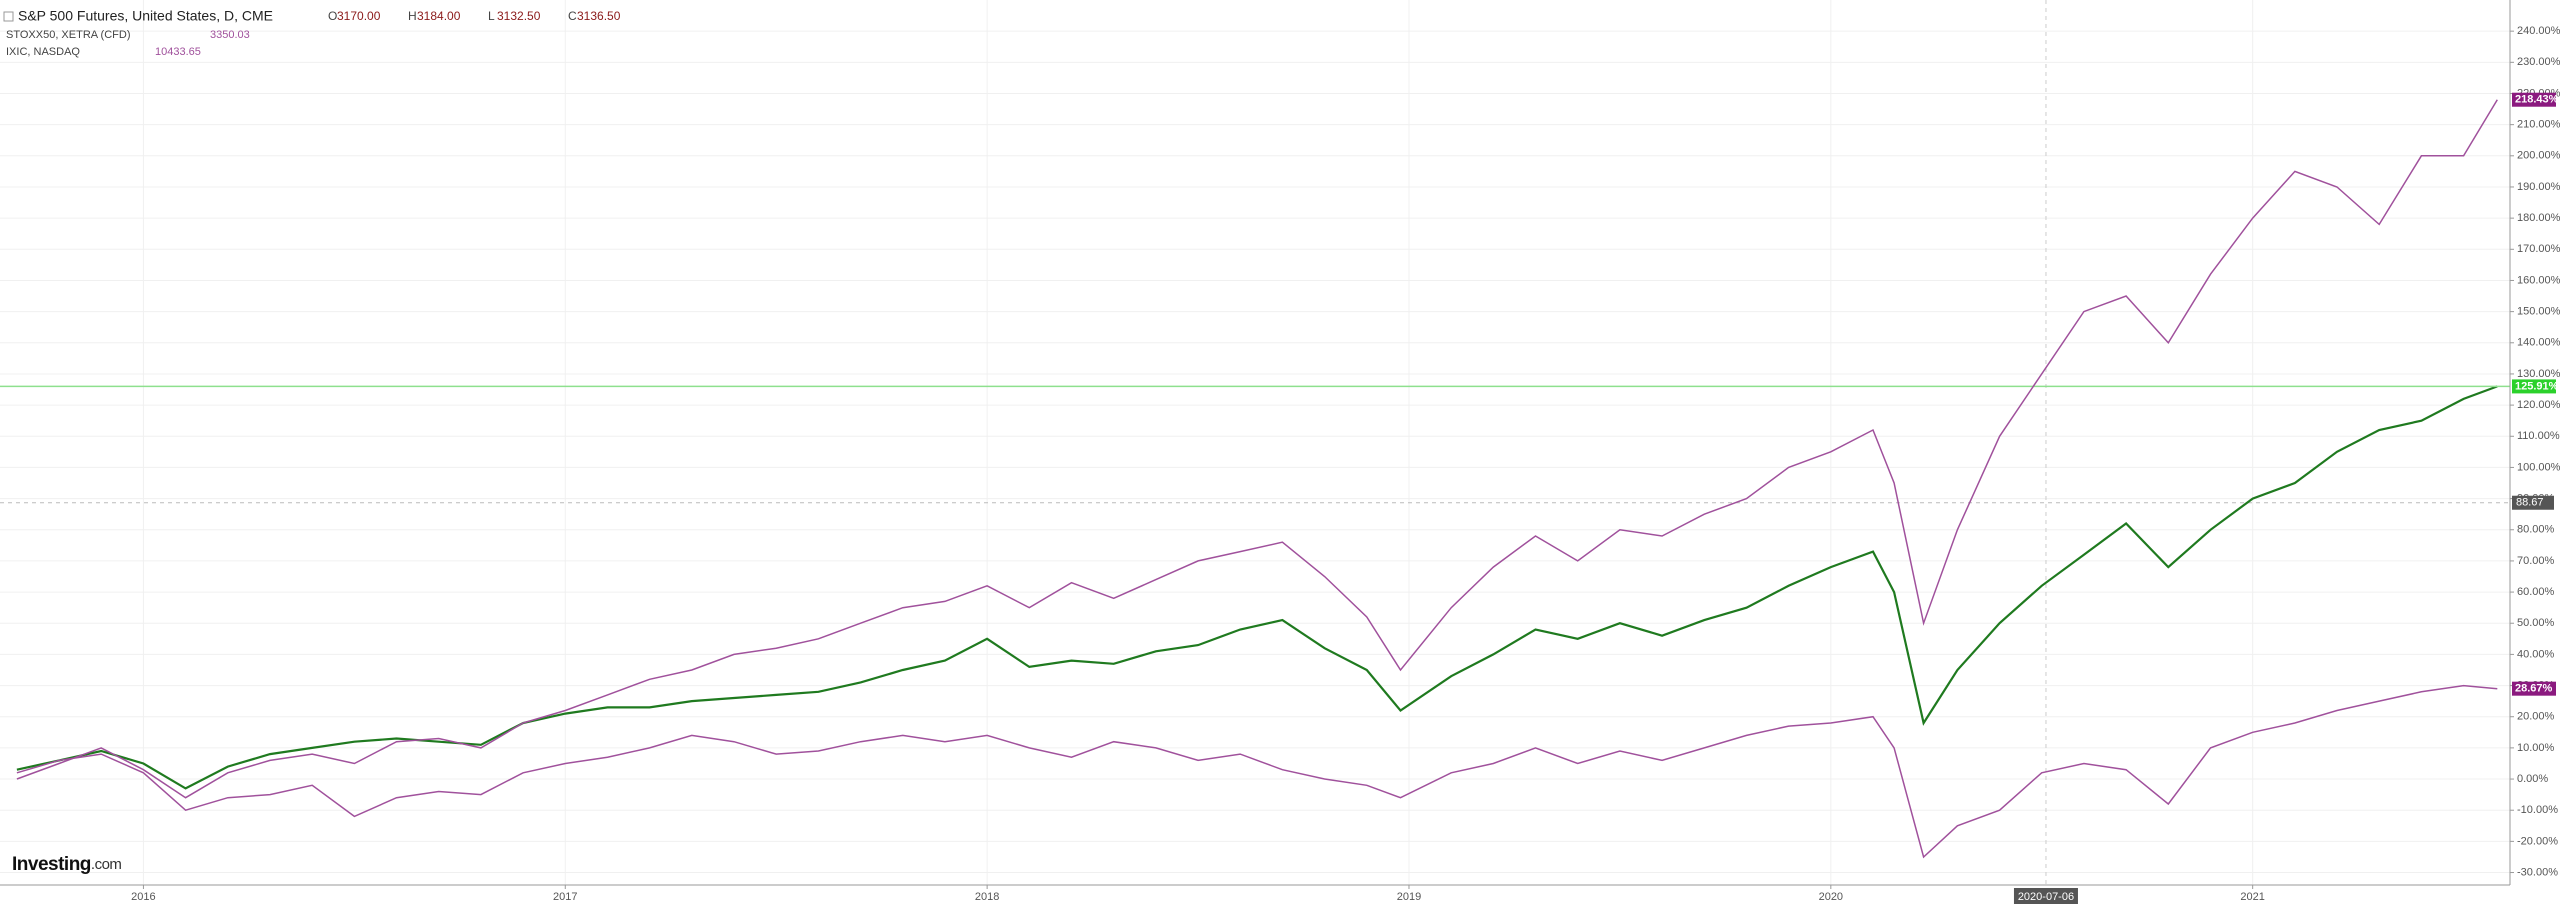 The image size is (2560, 905). Describe the element at coordinates (68, 35) in the screenshot. I see `legend-stoxx: STOXX50, XETRA (CFD)` at that location.